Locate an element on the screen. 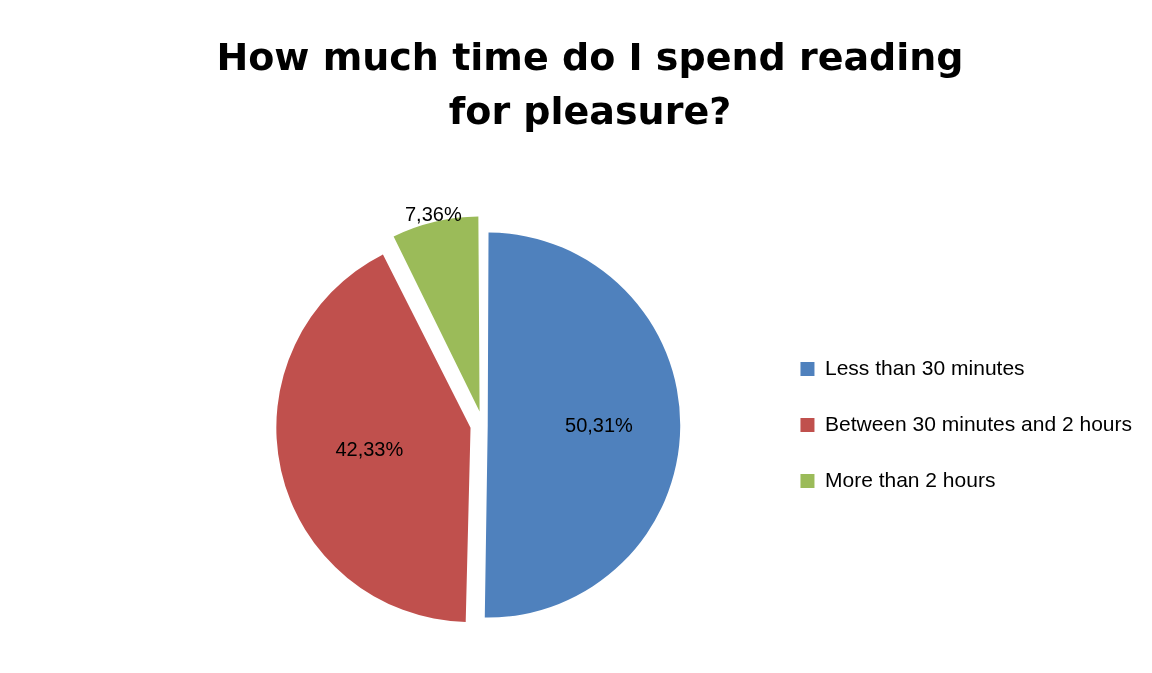 This screenshot has width=1152, height=673. data-label: 7,36% is located at coordinates (433, 213).